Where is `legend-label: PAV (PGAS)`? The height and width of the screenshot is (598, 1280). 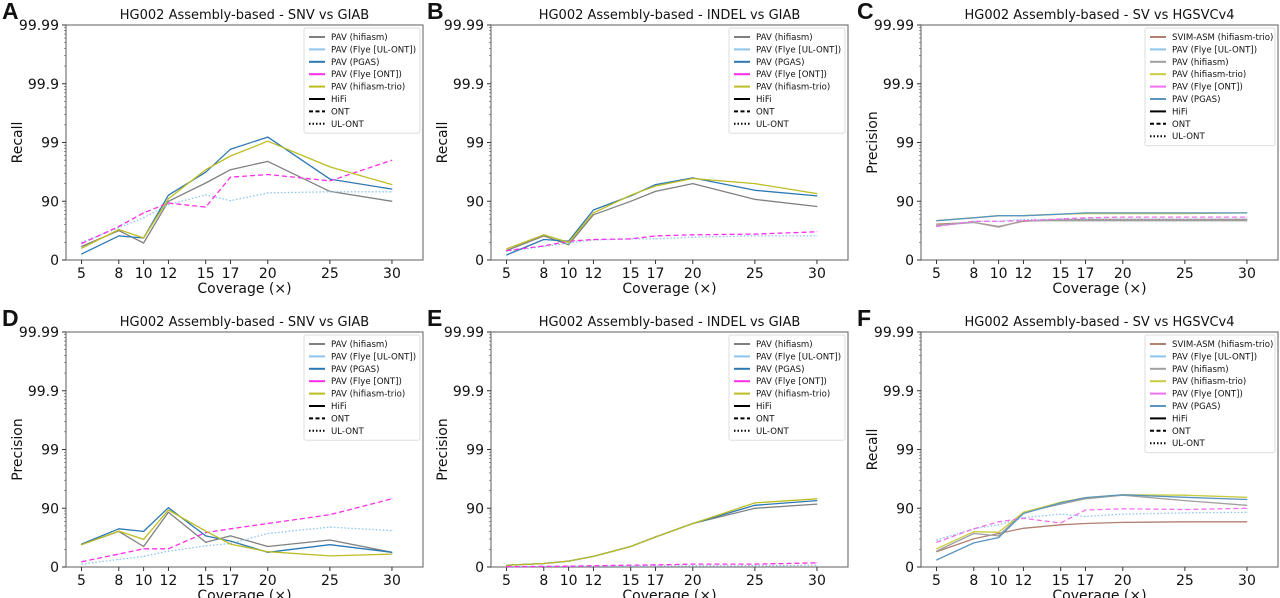
legend-label: PAV (PGAS) is located at coordinates (780, 370).